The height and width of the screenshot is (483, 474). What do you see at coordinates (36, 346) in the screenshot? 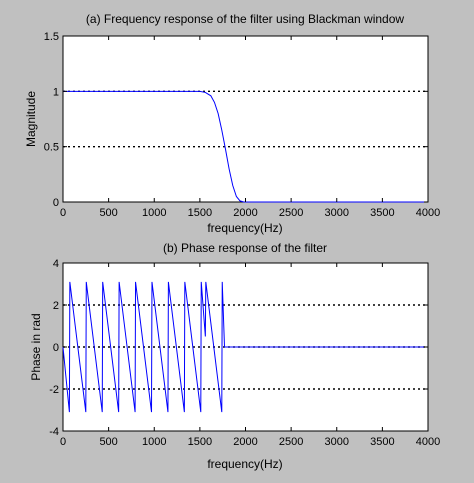
I see `y-axis-label-b: Phase in rad` at bounding box center [36, 346].